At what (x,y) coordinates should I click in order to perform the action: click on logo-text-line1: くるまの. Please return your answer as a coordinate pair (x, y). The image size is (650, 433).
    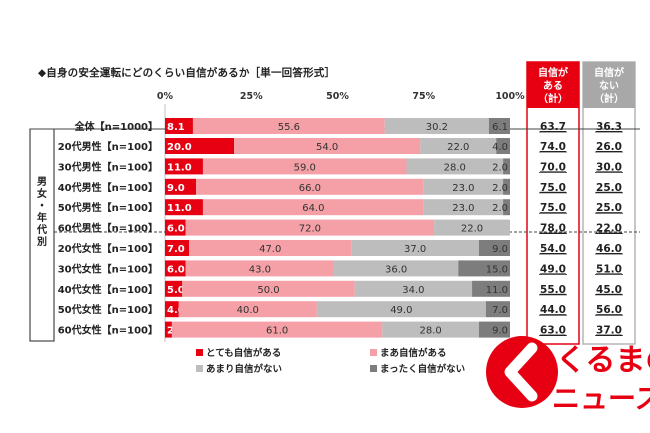
    Looking at the image, I should click on (603, 360).